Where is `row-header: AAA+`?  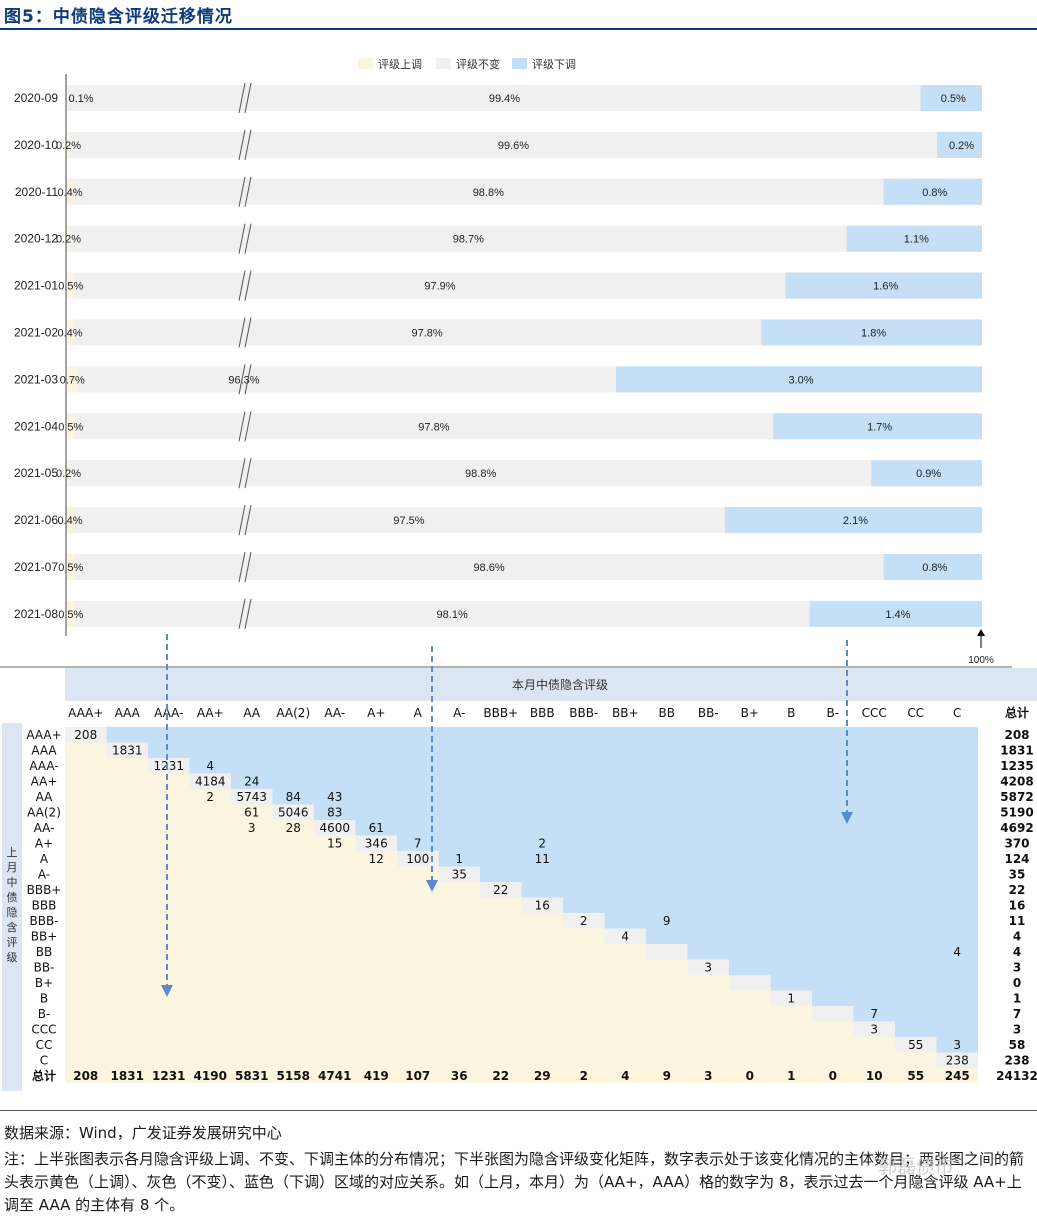
row-header: AAA+ is located at coordinates (43, 735).